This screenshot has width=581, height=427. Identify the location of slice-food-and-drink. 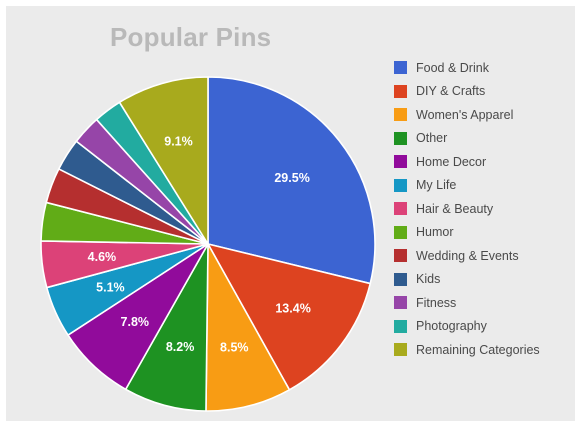
(291, 180).